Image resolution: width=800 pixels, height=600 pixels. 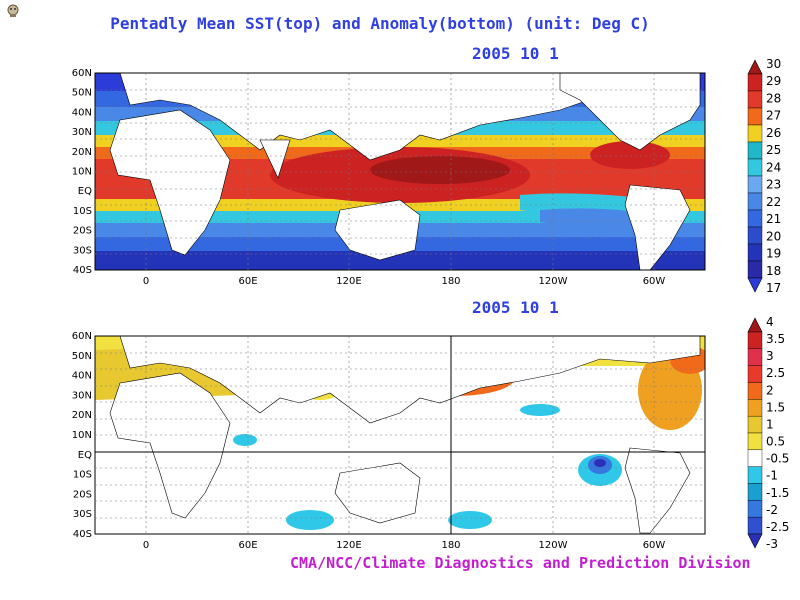 I want to click on bottom-lat-tick: 20S, so click(x=82, y=494).